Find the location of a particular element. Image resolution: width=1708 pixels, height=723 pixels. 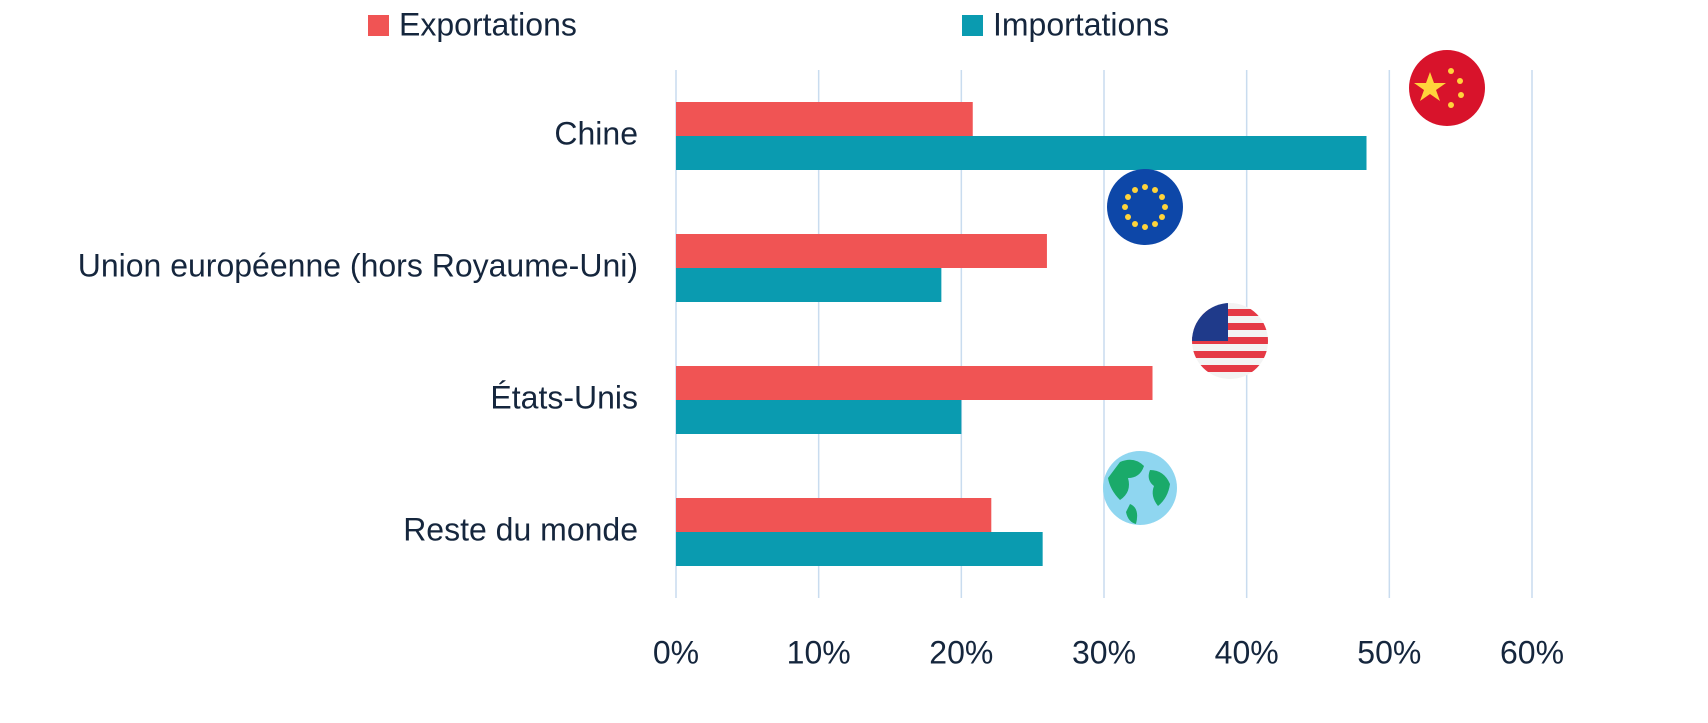

flag-usa is located at coordinates (1230, 341).